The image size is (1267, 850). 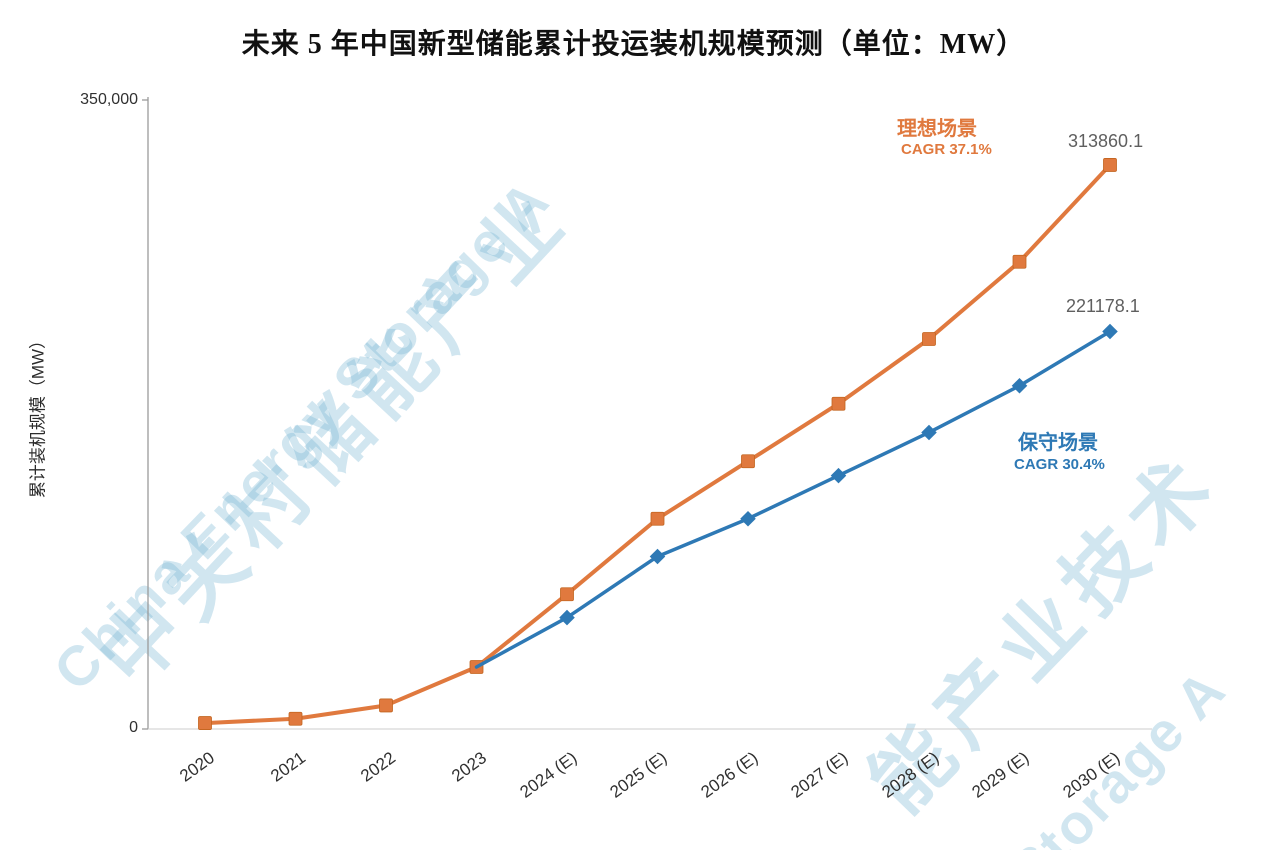 I want to click on series-label-conservative: 保守场景, so click(x=1058, y=443).